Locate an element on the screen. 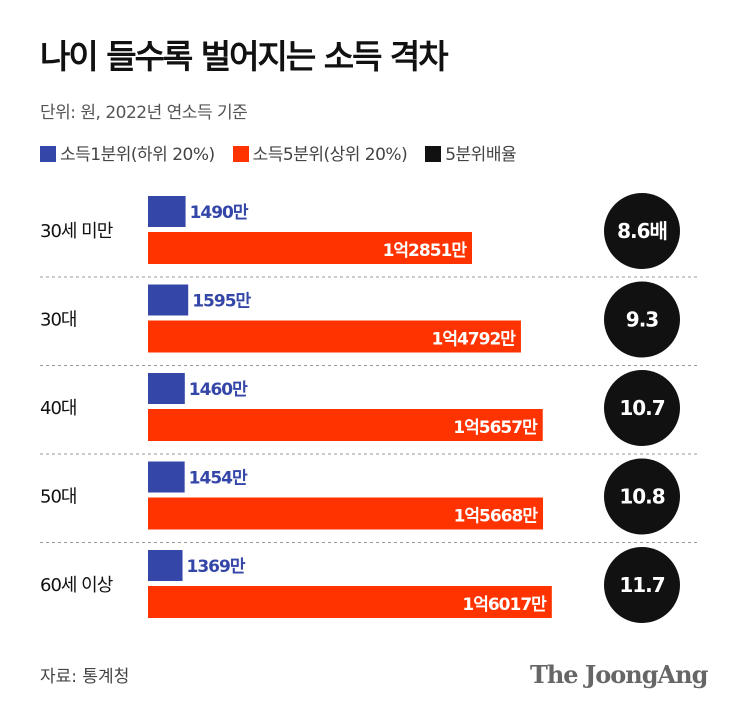 The height and width of the screenshot is (722, 743). category-label: 50대 is located at coordinates (58, 497).